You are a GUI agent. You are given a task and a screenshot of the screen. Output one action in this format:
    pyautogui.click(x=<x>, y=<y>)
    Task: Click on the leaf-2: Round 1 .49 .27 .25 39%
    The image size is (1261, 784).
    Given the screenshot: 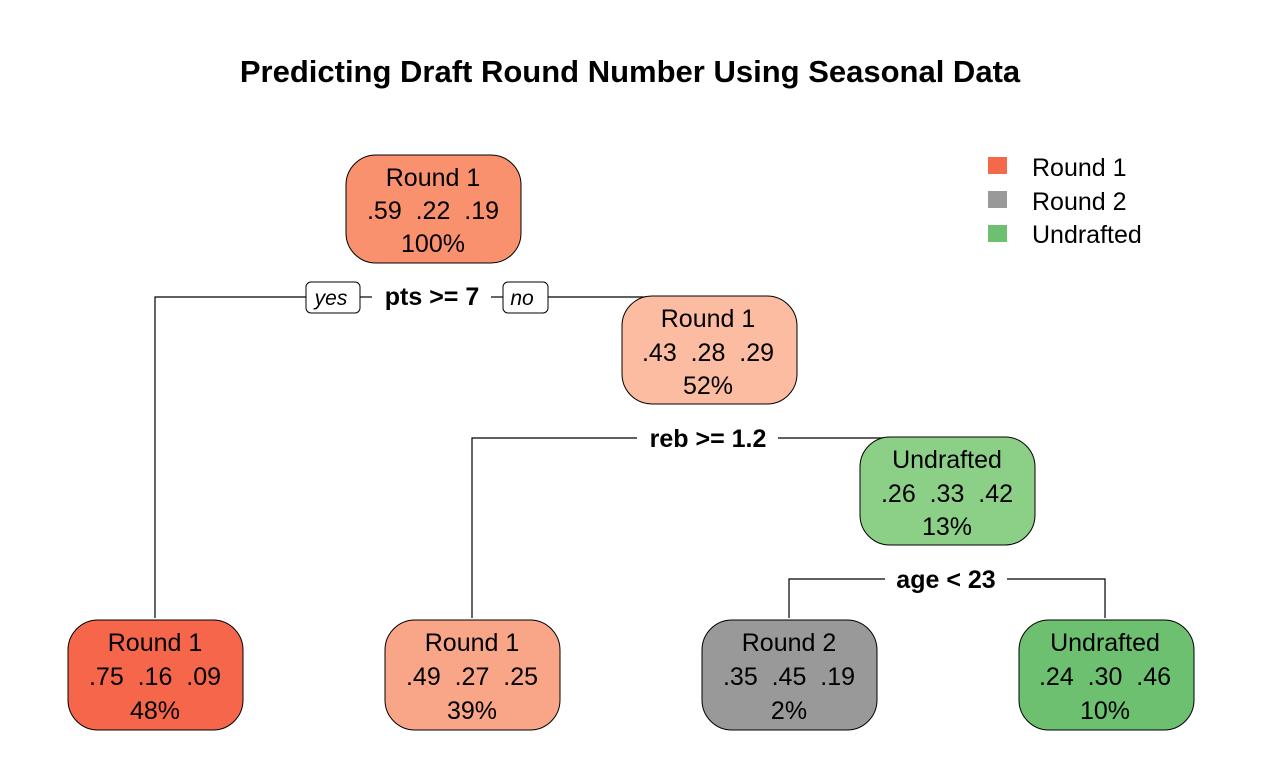 What is the action you would take?
    pyautogui.click(x=472, y=675)
    